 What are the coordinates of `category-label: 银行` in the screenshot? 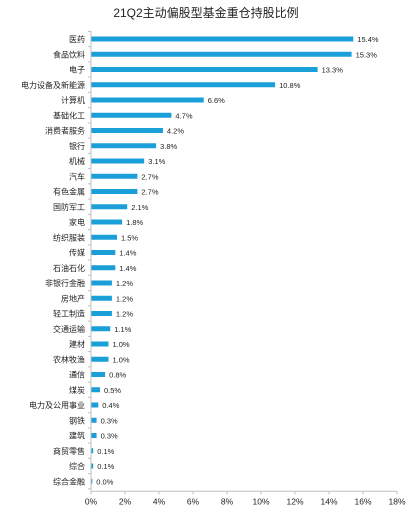 It's located at (77, 146).